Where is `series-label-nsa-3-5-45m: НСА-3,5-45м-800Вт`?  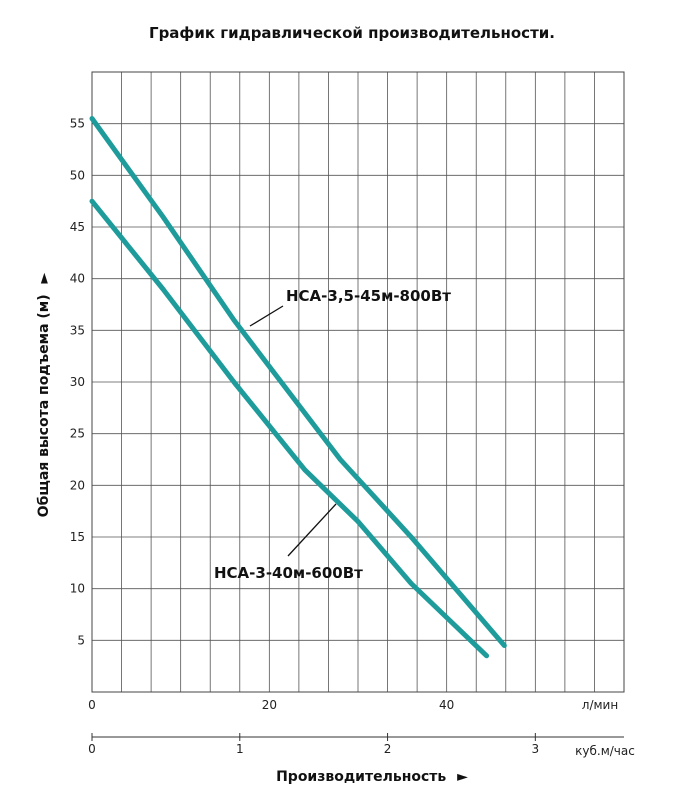 series-label-nsa-3-5-45m: НСА-3,5-45м-800Вт is located at coordinates (368, 296).